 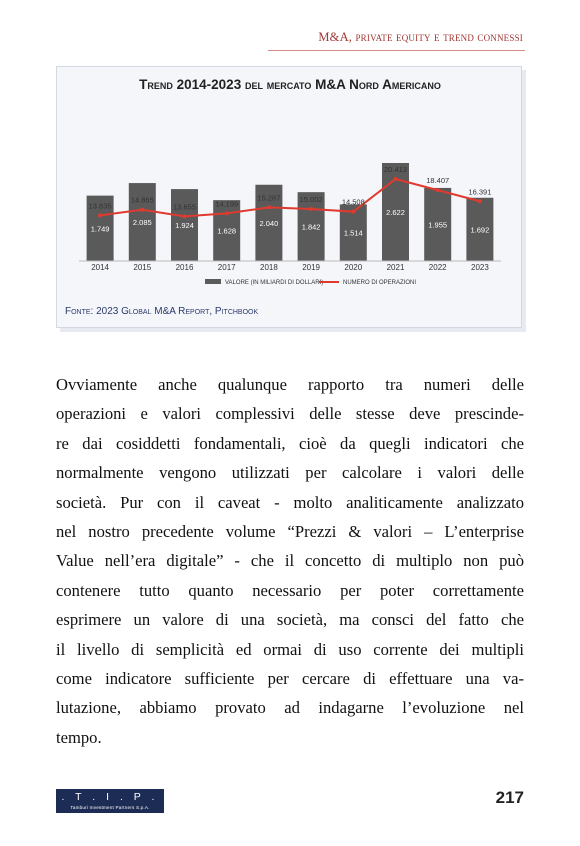 What do you see at coordinates (480, 267) in the screenshot?
I see `x-tick-label: 2023` at bounding box center [480, 267].